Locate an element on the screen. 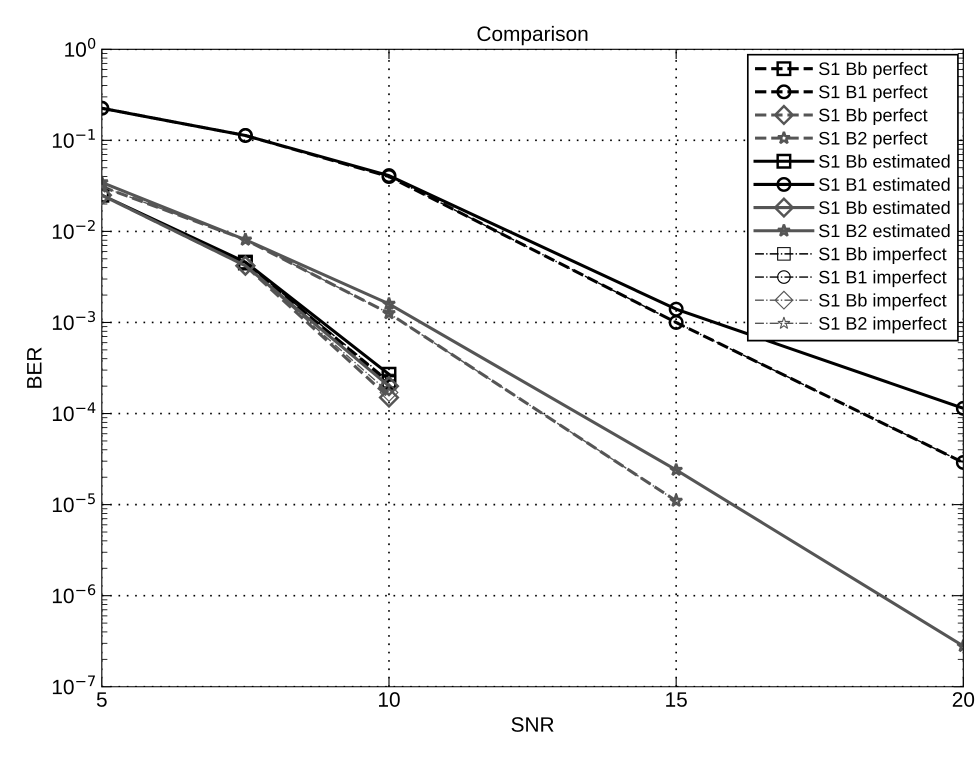 Image resolution: width=979 pixels, height=758 pixels. legend-label: S1 B2 imperfect is located at coordinates (883, 325).